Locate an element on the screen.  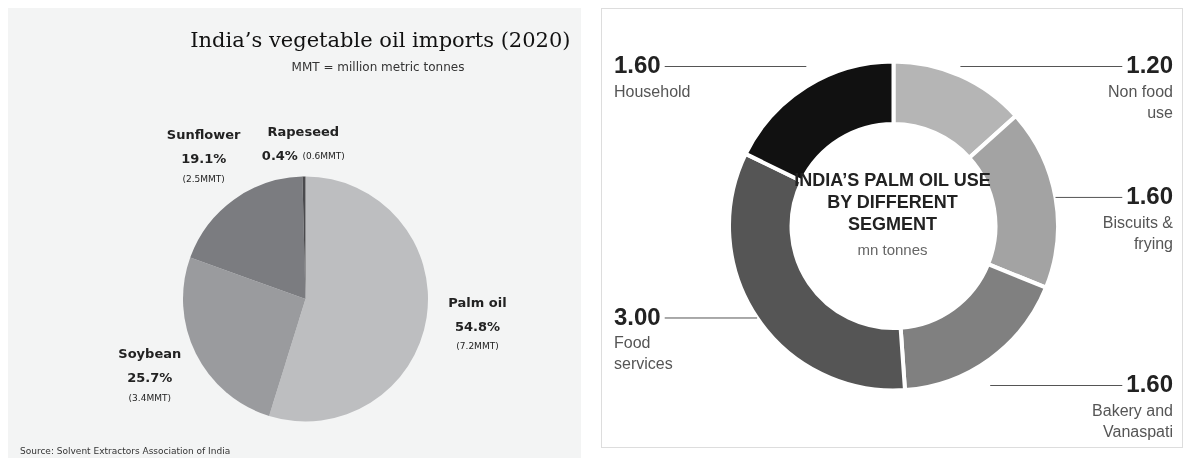
chart-title: India’s vegetable oil imports (2020) is located at coordinates (380, 40).